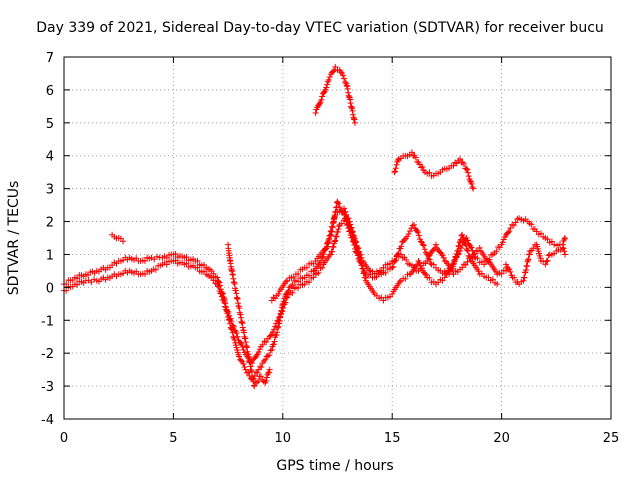  Describe the element at coordinates (50, 255) in the screenshot. I see `y-tick-label: 1` at that location.